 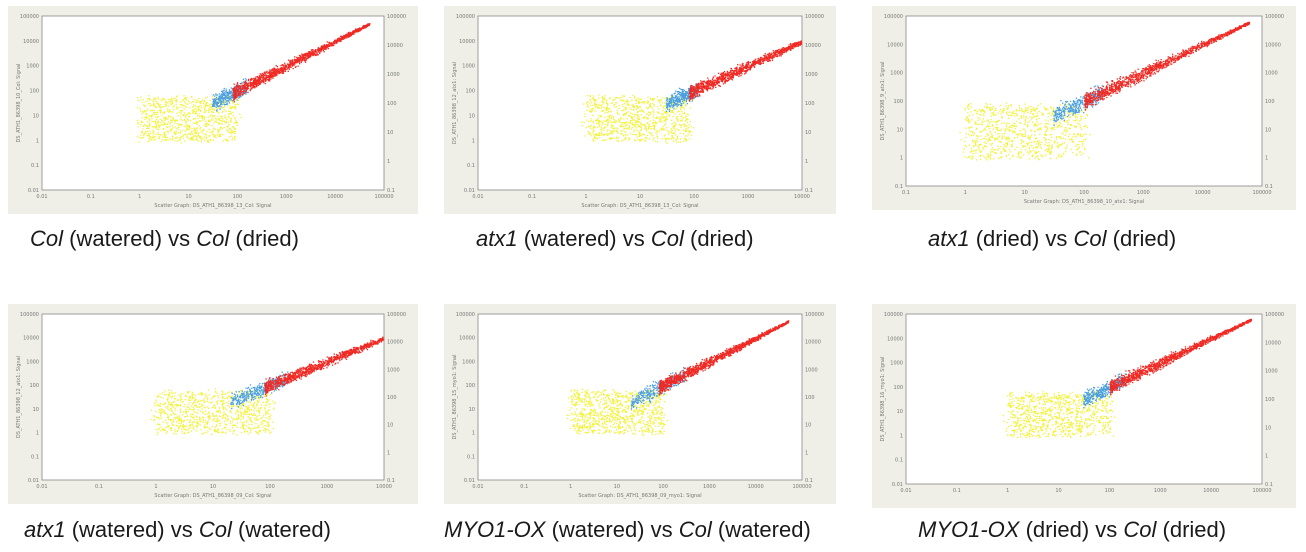 What do you see at coordinates (395, 46) in the screenshot?
I see `y2-tick-label: 10000` at bounding box center [395, 46].